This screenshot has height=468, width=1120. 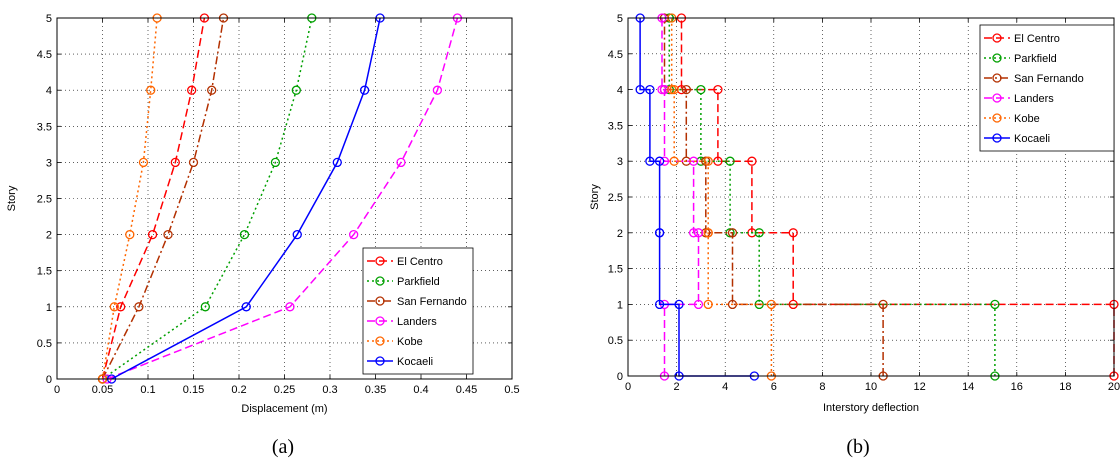 I want to click on y-tick-label: 5, so click(x=620, y=19).